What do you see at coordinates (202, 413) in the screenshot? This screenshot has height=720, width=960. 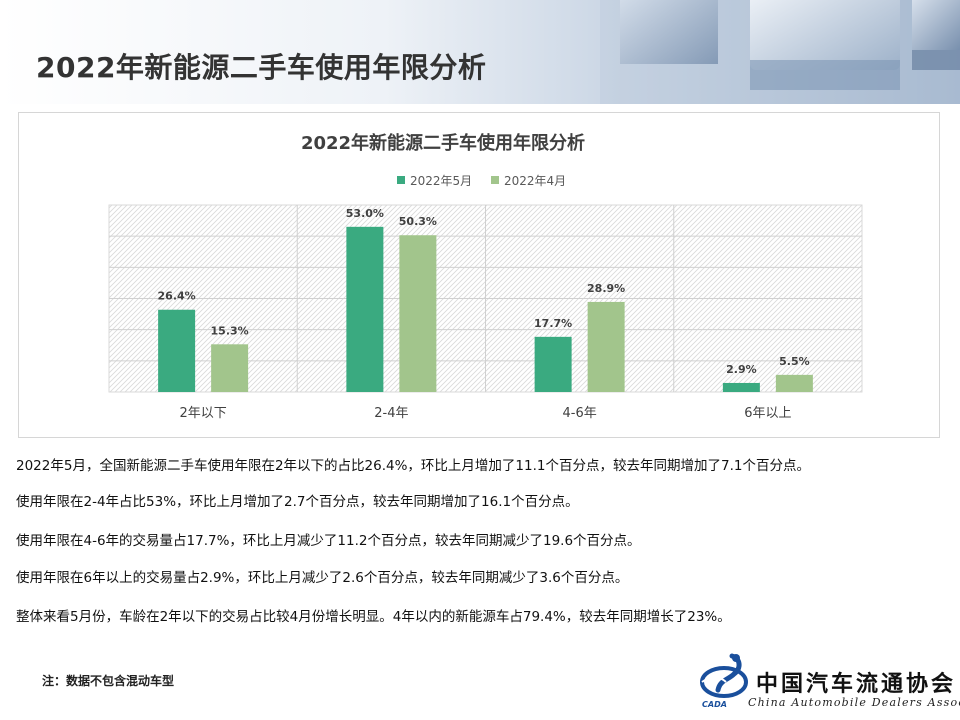 I see `category-label-1: 2年以下` at bounding box center [202, 413].